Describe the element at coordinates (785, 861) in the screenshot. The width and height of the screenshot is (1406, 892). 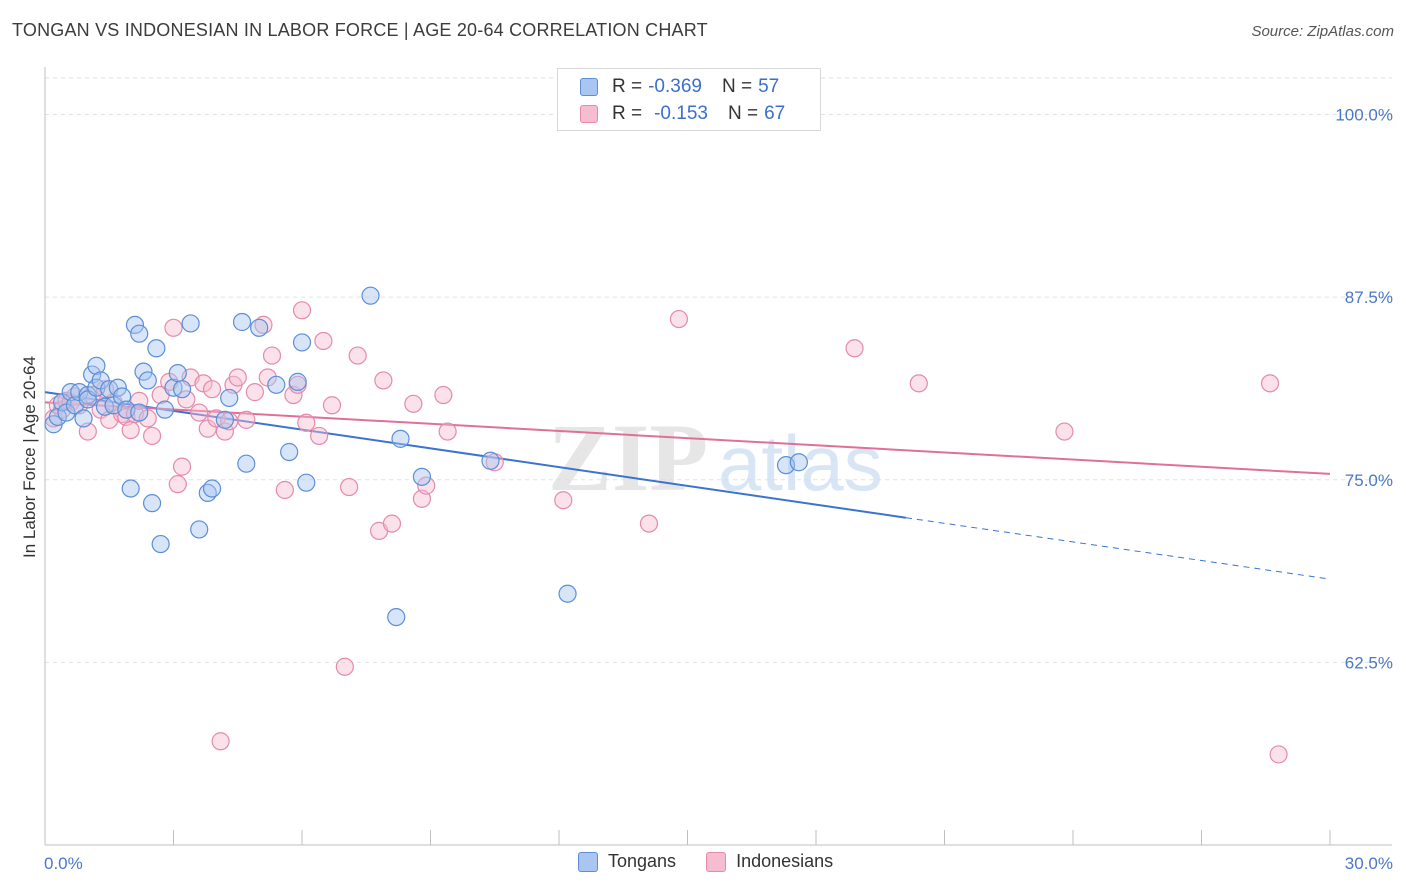
I see `legend-label-indonesians: Indonesians` at that location.